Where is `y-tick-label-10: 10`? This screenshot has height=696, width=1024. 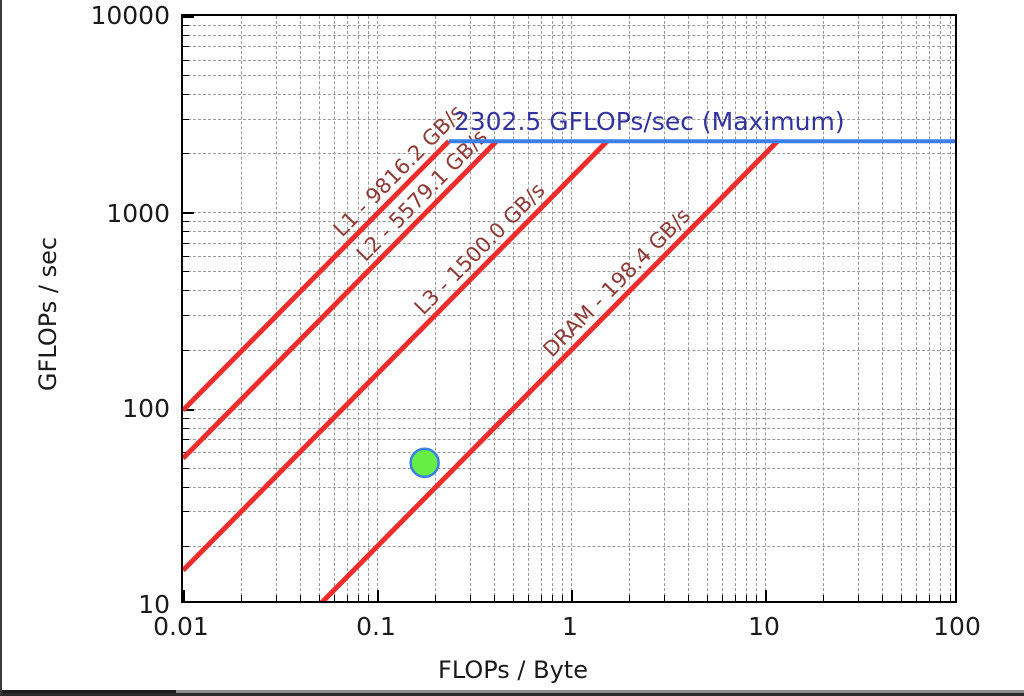 y-tick-label-10: 10 is located at coordinates (154, 604).